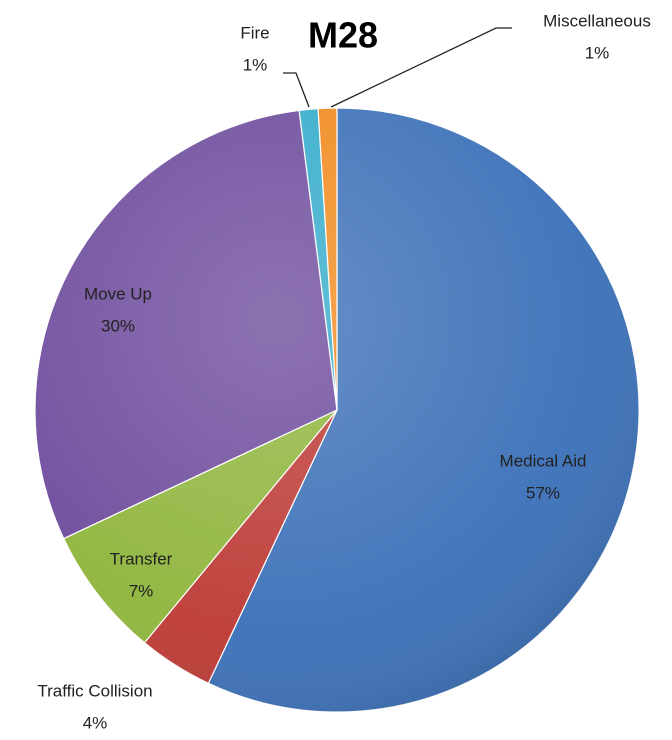 The width and height of the screenshot is (672, 740). I want to click on slice-value-label: 7%, so click(141, 590).